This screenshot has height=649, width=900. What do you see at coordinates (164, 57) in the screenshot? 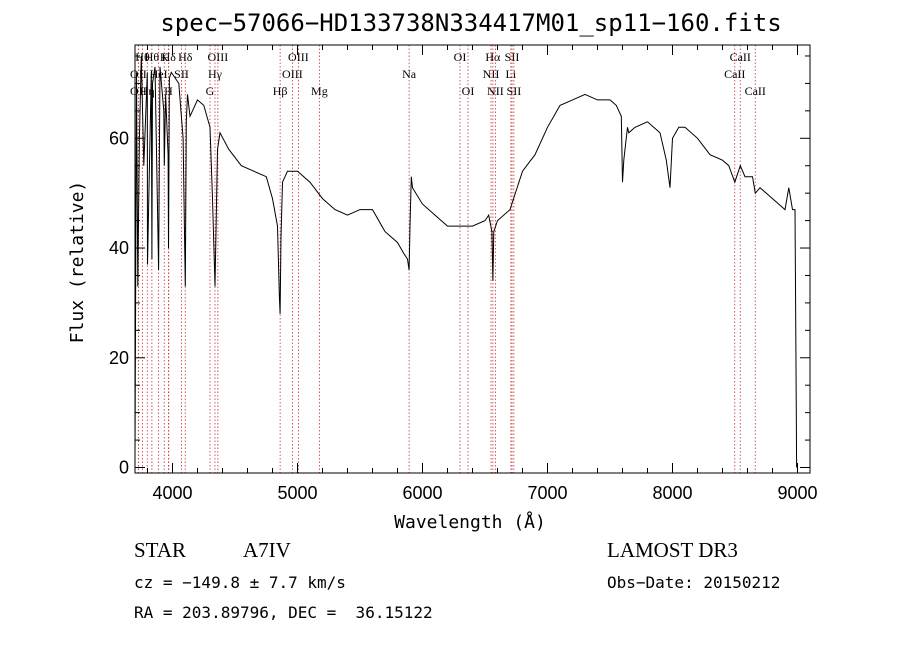
I see `spectral-line-label: K` at bounding box center [164, 57].